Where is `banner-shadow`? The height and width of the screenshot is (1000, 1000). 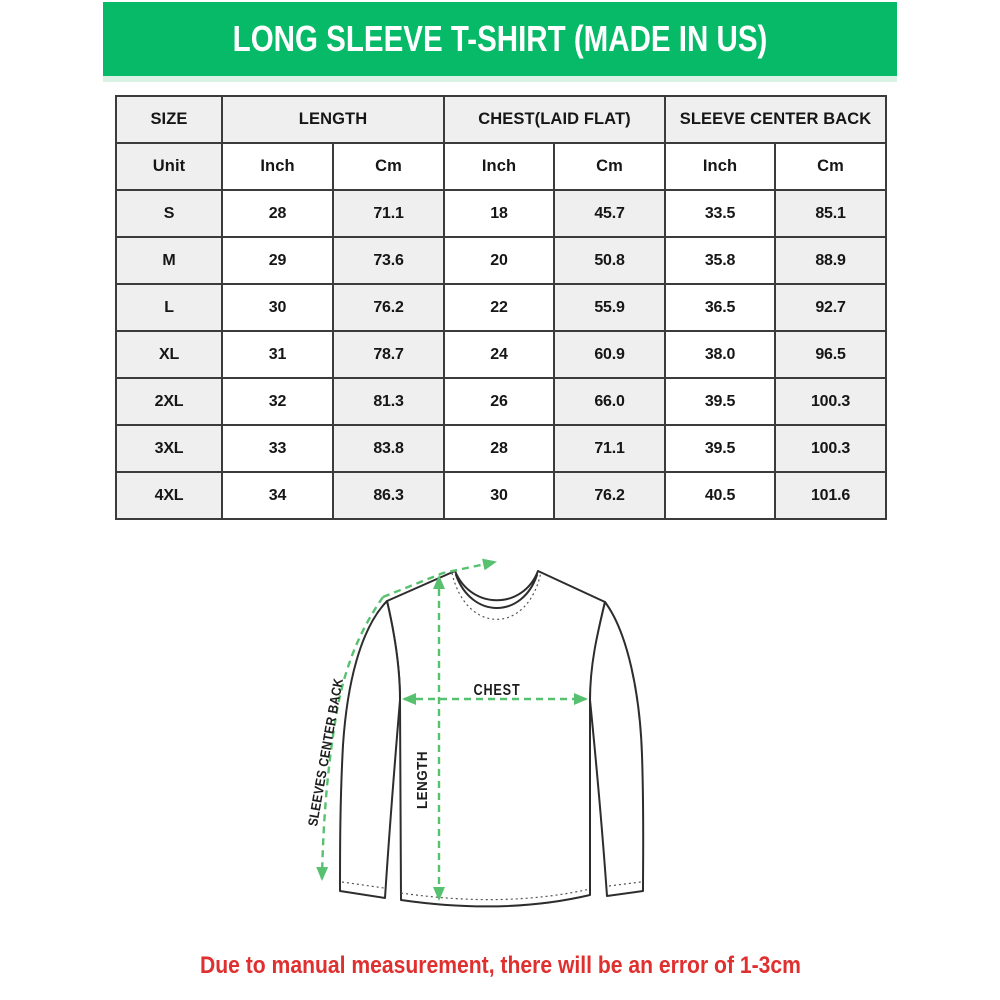
banner-shadow is located at coordinates (500, 79).